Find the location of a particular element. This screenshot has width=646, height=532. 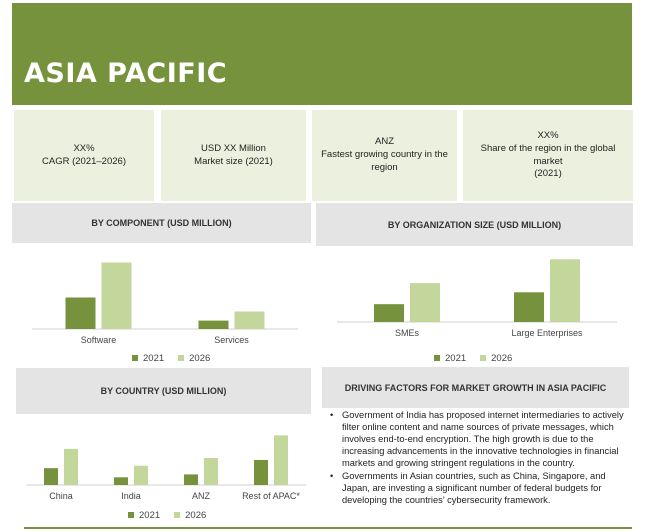

country-legend: 2021 2026 is located at coordinates (167, 515).